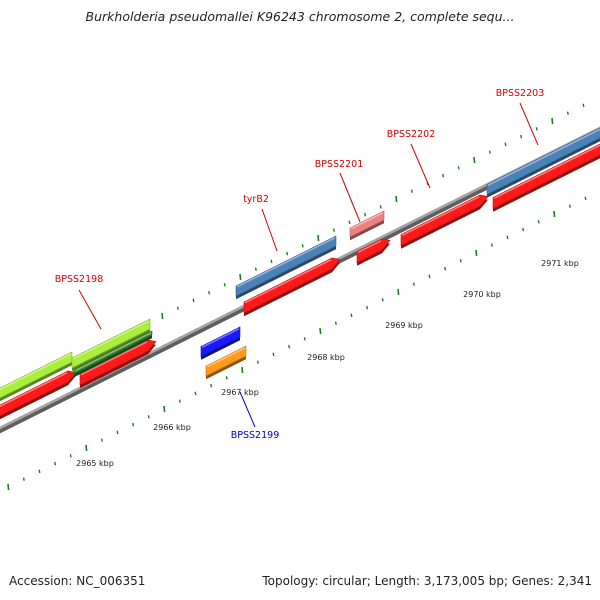 The width and height of the screenshot is (600, 600). What do you see at coordinates (560, 263) in the screenshot?
I see `kbp-scale-label: 2971 kbp` at bounding box center [560, 263].